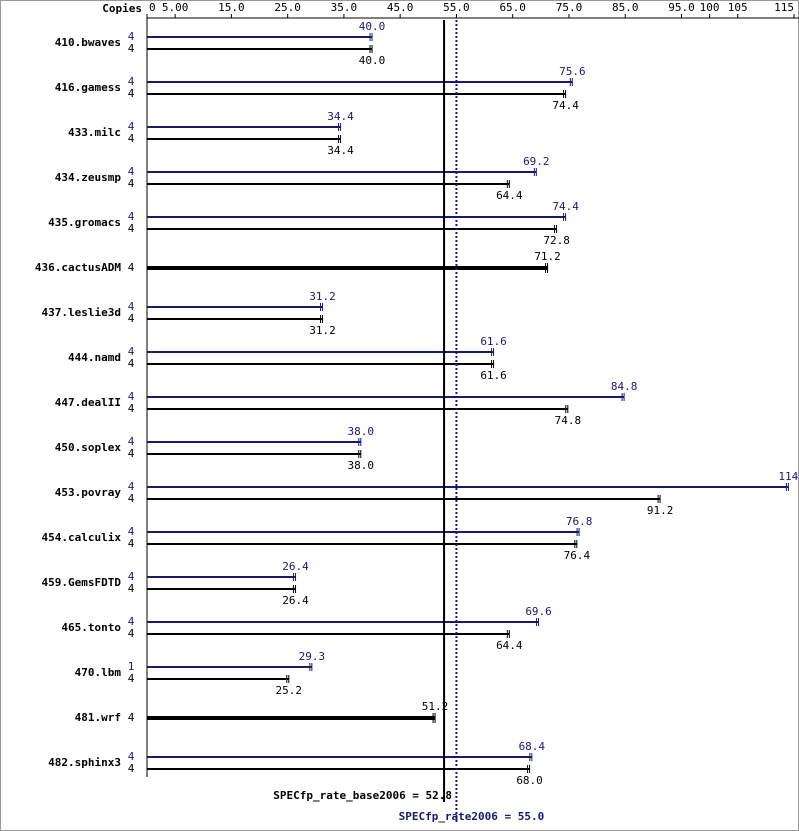 The height and width of the screenshot is (831, 799). I want to click on benchmark-label: 410.bwaves, so click(88, 42).